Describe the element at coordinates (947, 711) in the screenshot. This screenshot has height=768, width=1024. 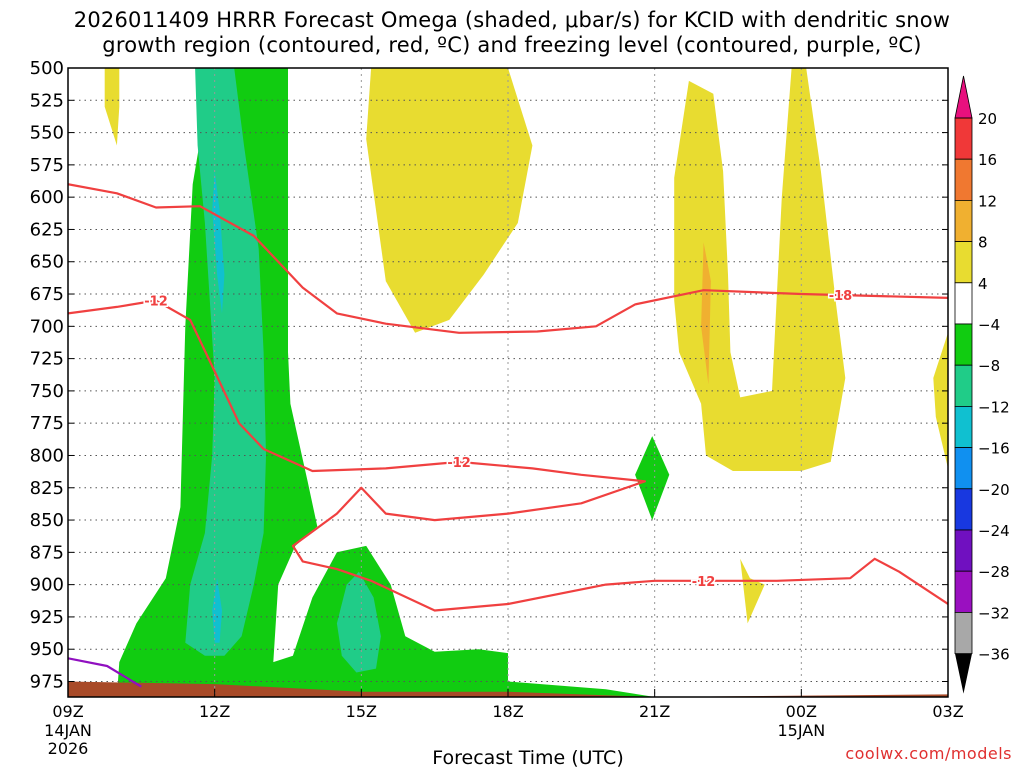
I see `xlabel-03Z: 03Z` at that location.